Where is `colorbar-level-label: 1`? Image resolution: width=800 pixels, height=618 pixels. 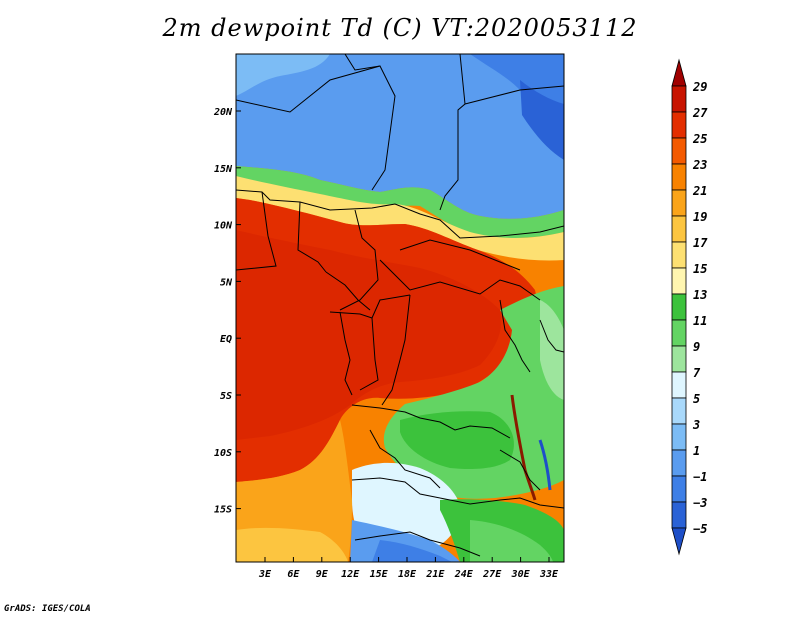
colorbar-level-label: 1 is located at coordinates (696, 451).